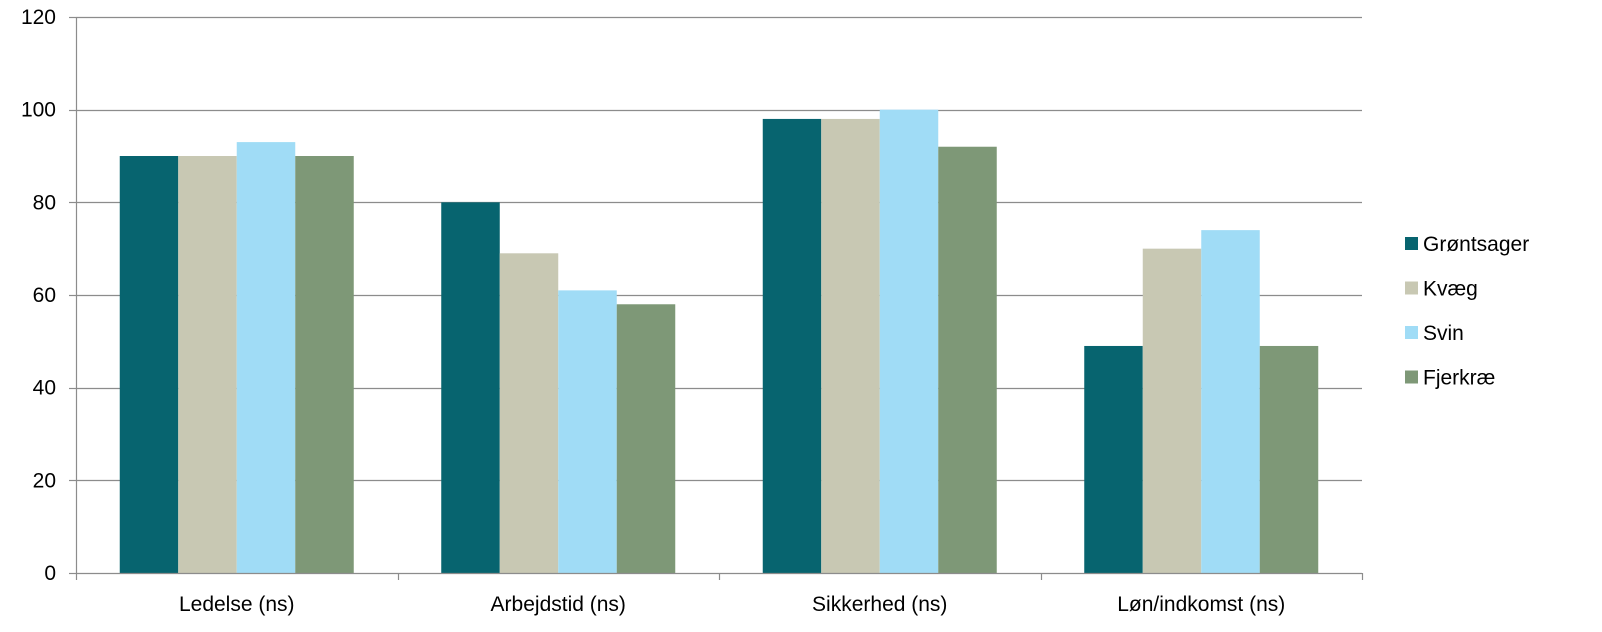 The width and height of the screenshot is (1602, 632). I want to click on y-tick-label: 80, so click(44, 202).